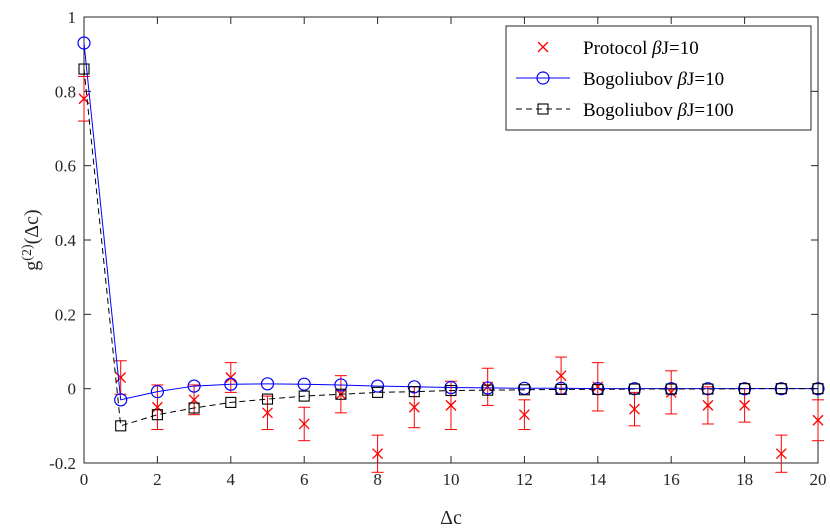 The height and width of the screenshot is (531, 830). Describe the element at coordinates (617, 48) in the screenshot. I see `legend-label-prefix: Protocol` at that location.